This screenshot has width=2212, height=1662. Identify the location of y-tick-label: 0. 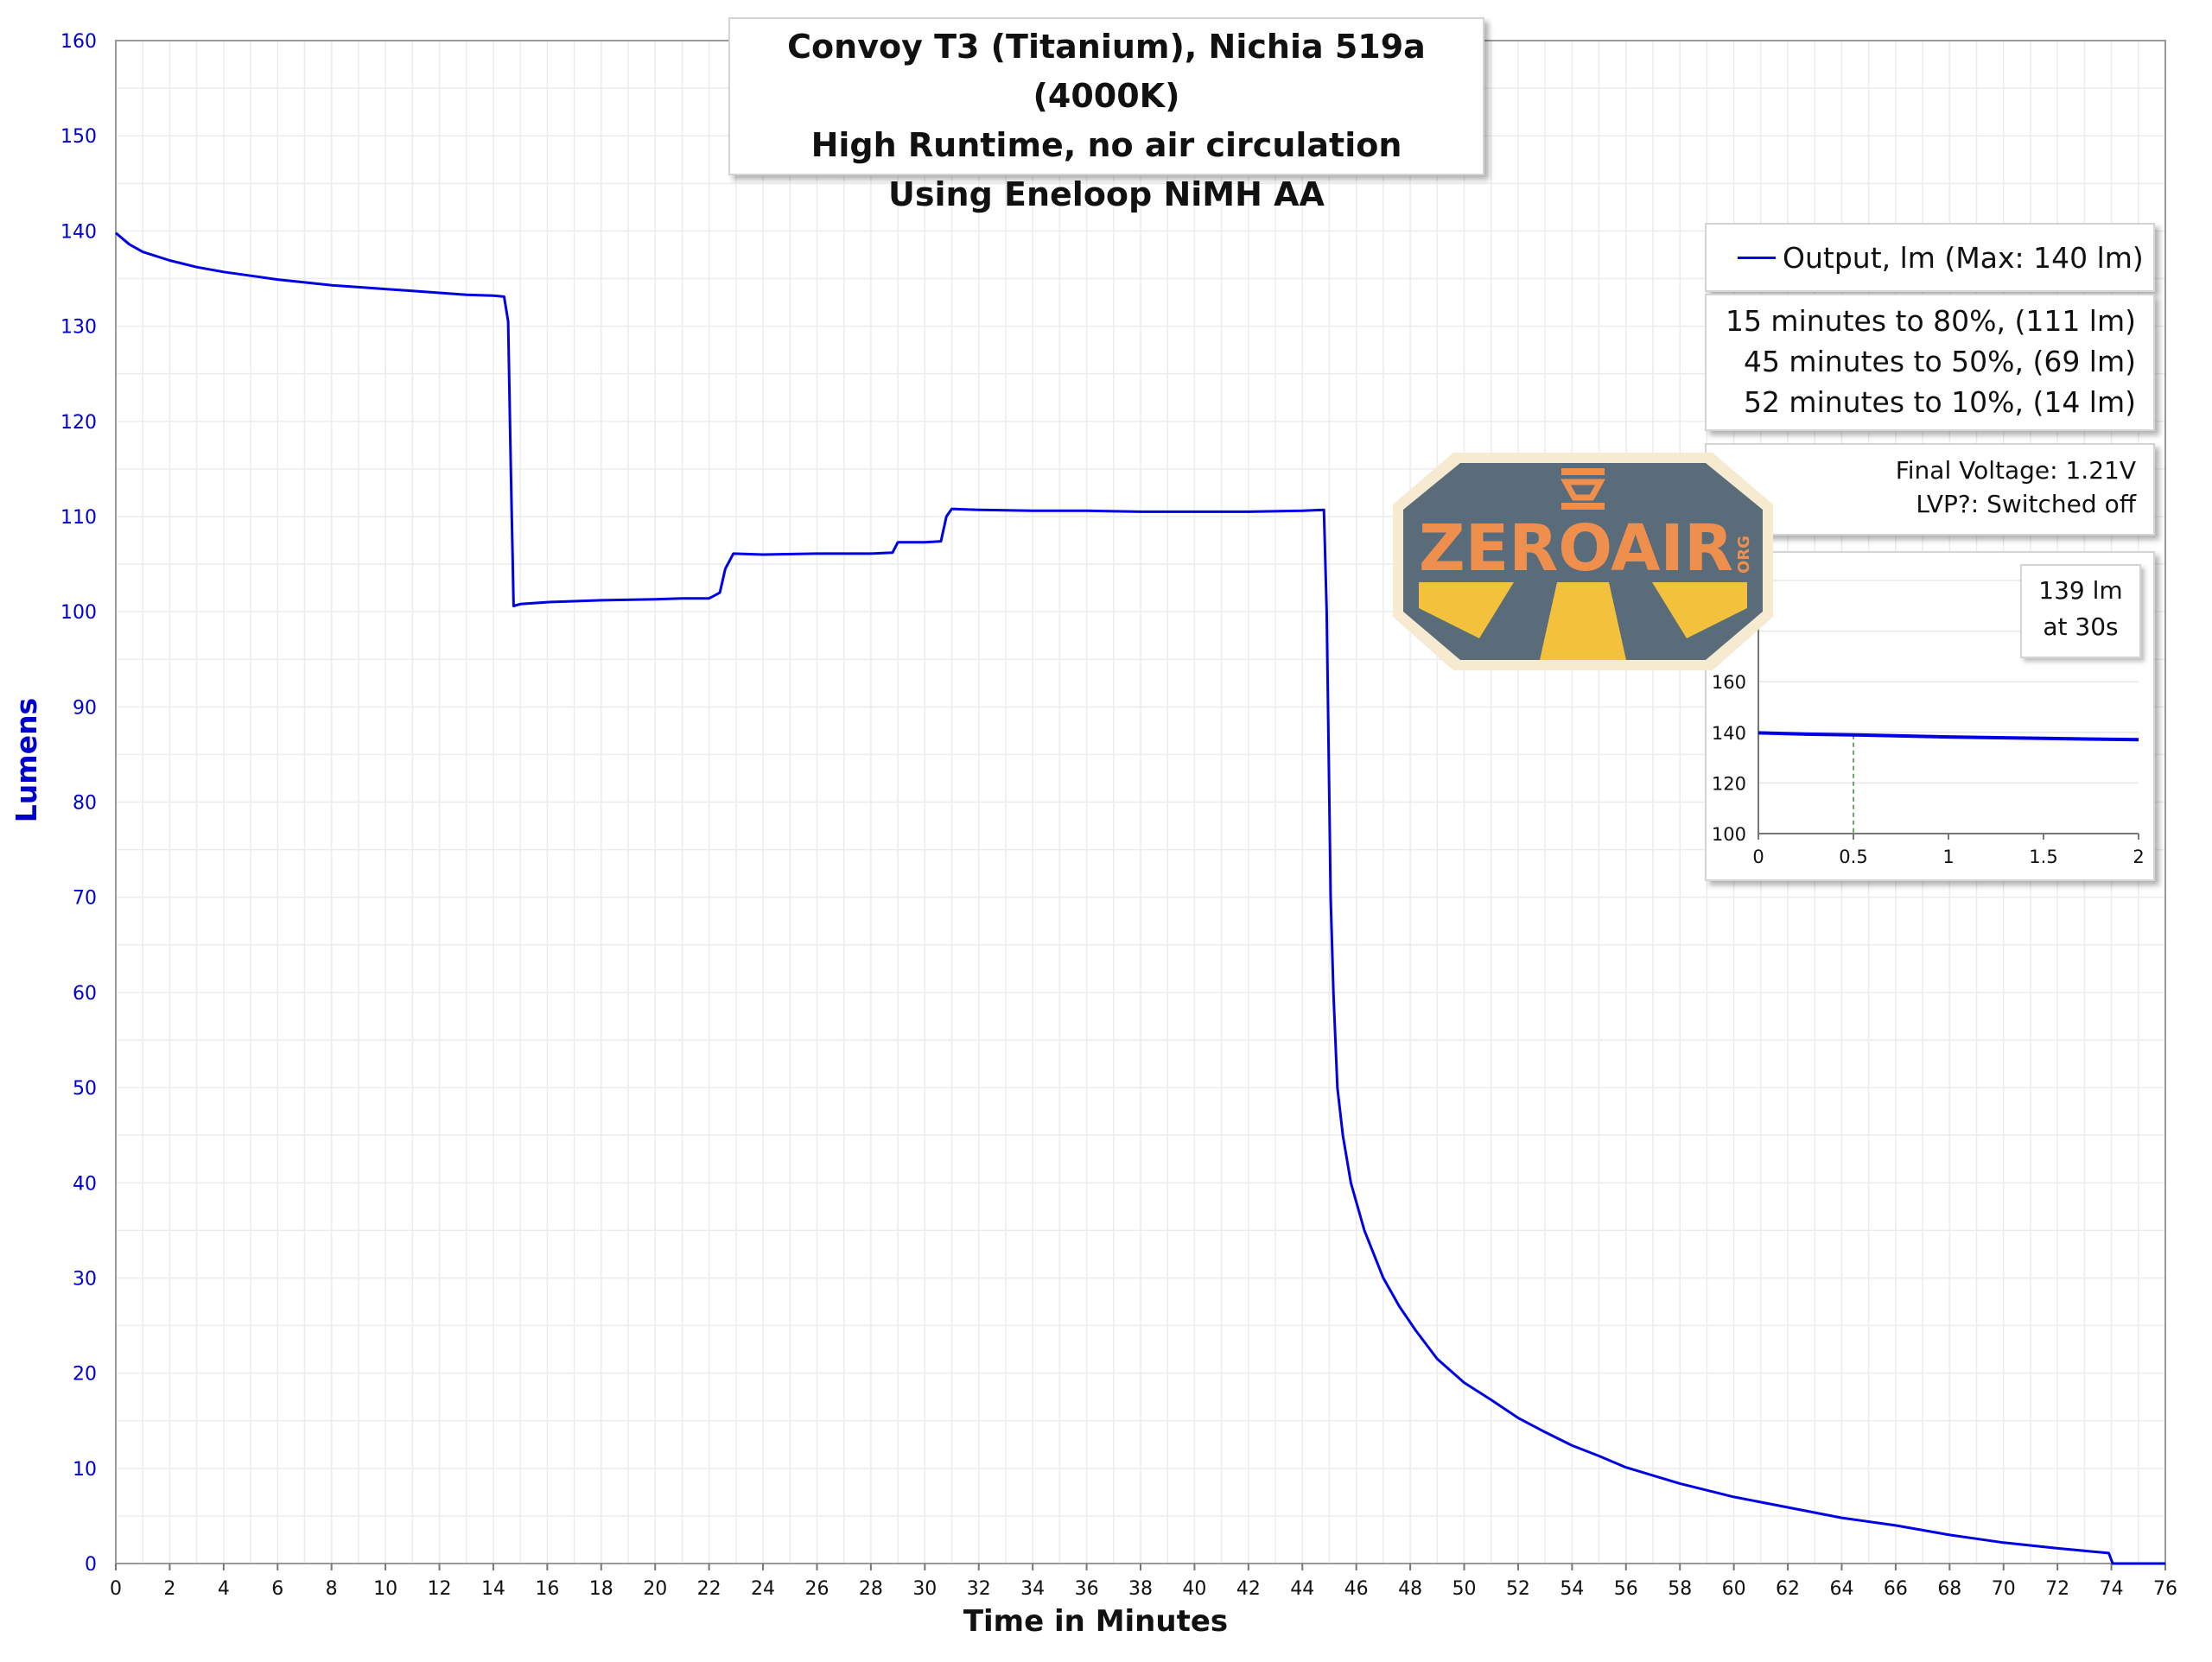
(91, 1565).